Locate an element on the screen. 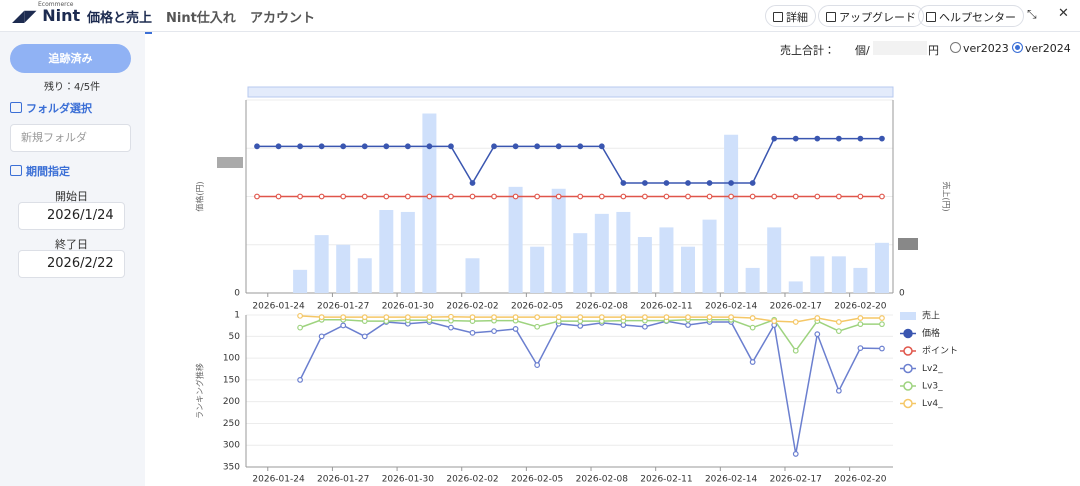 This screenshot has height=486, width=1080. series-line is located at coordinates (591, 319).